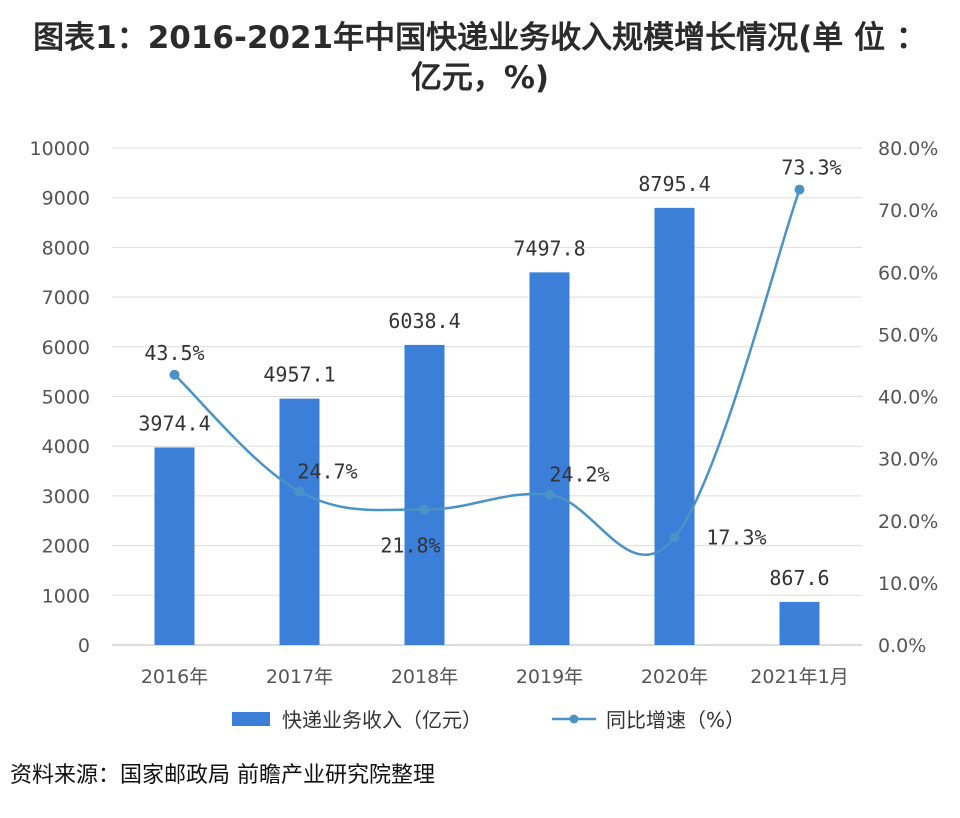  Describe the element at coordinates (579, 475) in the screenshot. I see `line-value-label: 24.2%` at that location.